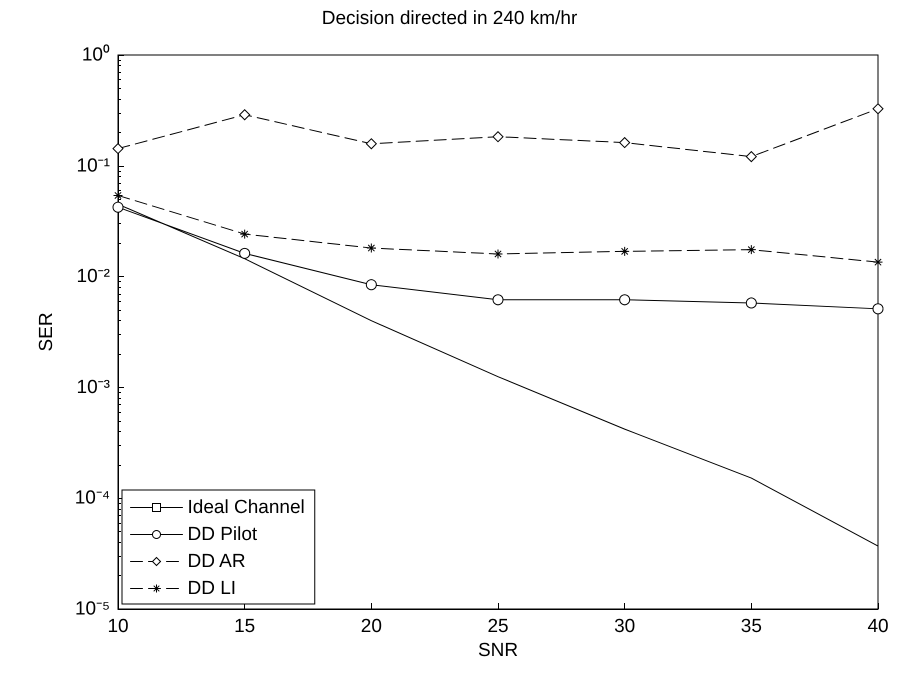 The image size is (899, 682). What do you see at coordinates (92, 609) in the screenshot?
I see `y-tick-label: 10⁻⁵` at bounding box center [92, 609].